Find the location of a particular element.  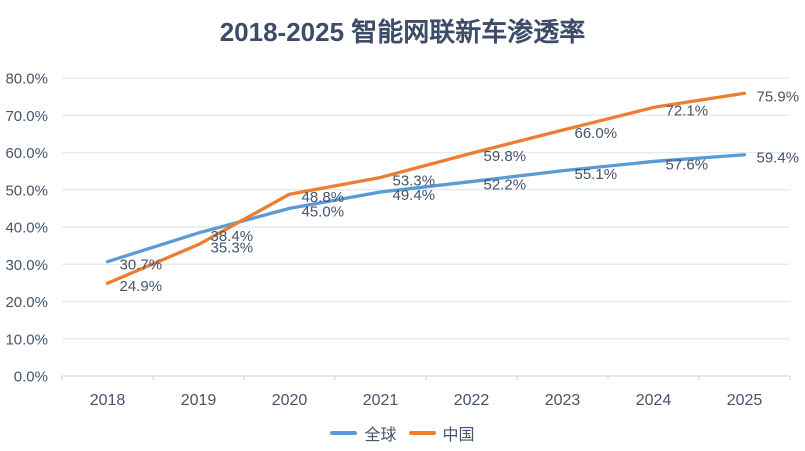

y-tick-label: 30.0% is located at coordinates (26, 265).